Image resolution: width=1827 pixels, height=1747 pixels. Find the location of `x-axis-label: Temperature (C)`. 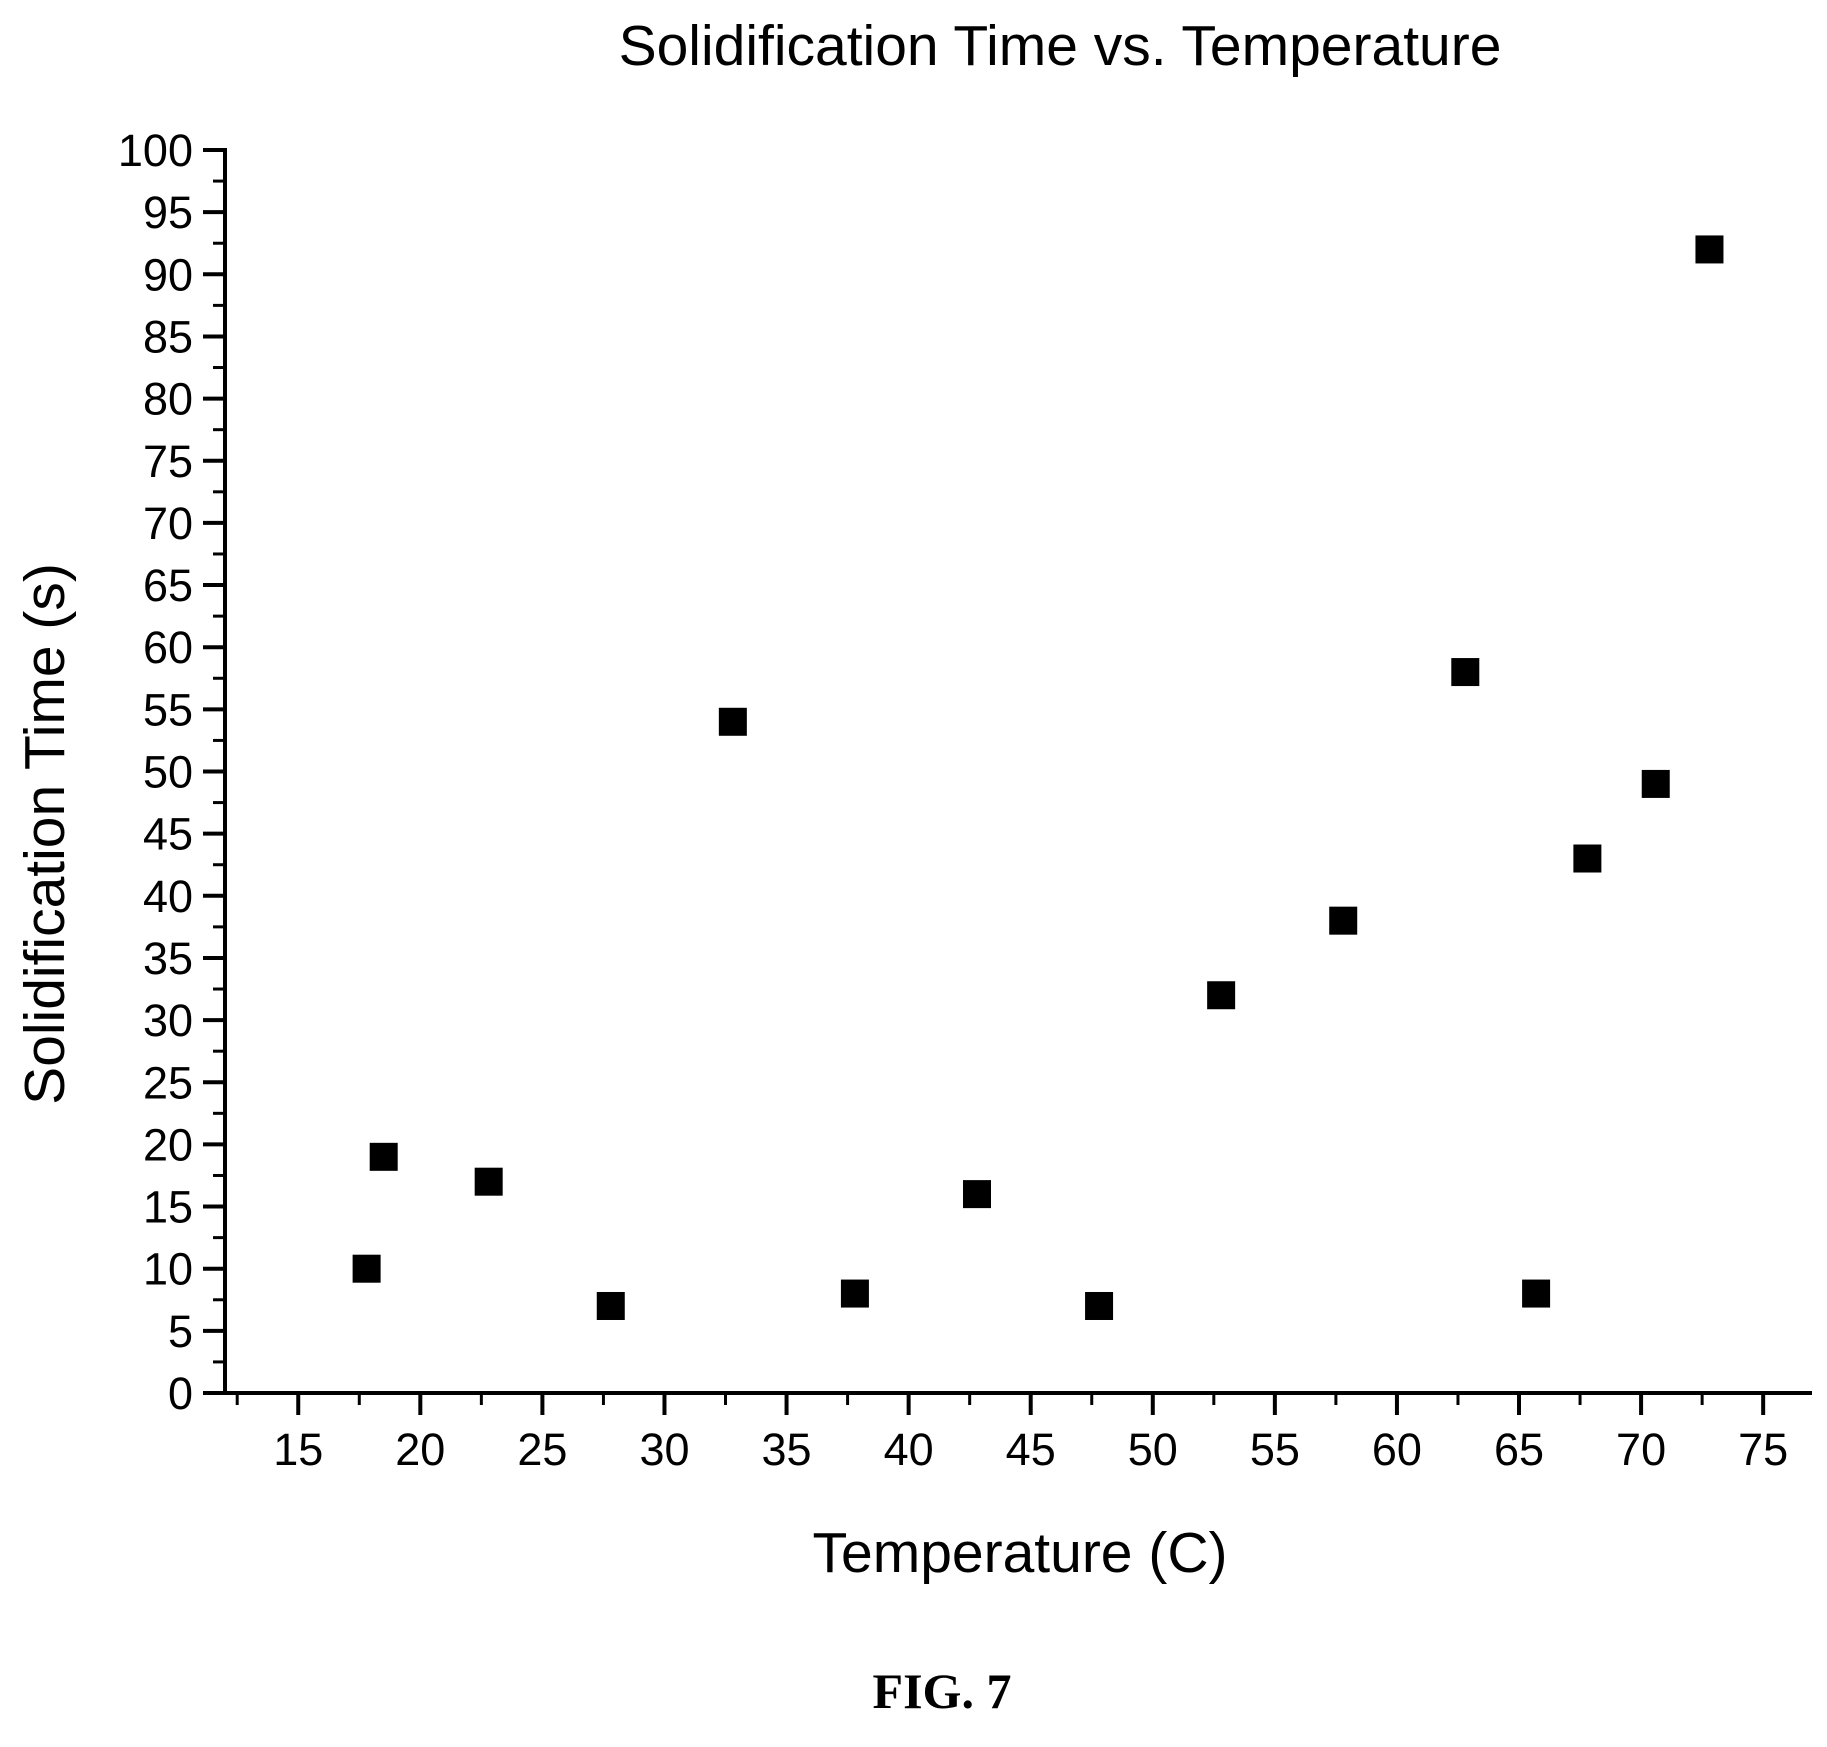

x-axis-label: Temperature (C) is located at coordinates (1020, 1553).